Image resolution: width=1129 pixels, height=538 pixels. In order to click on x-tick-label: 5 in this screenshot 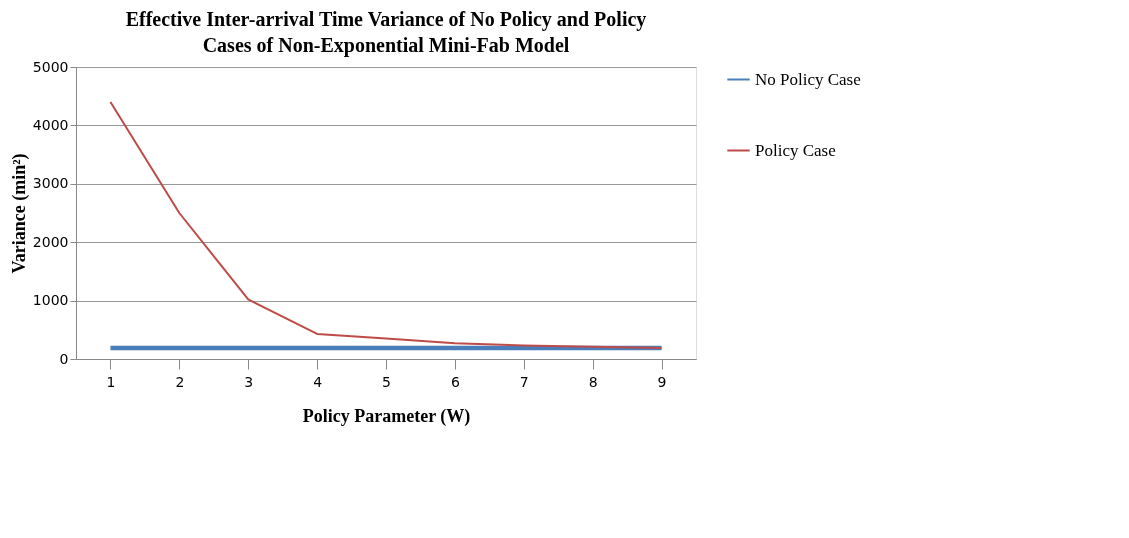, I will do `click(386, 381)`.